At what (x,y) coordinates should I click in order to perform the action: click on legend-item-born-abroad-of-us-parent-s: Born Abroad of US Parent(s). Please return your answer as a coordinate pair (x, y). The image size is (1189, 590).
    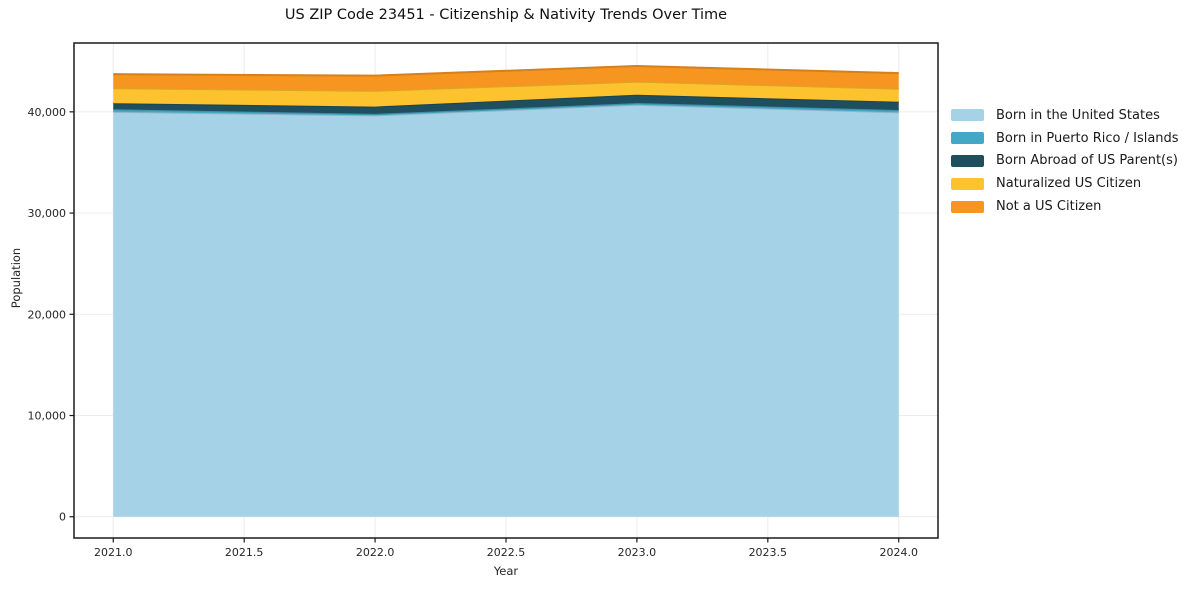
    Looking at the image, I should click on (1065, 161).